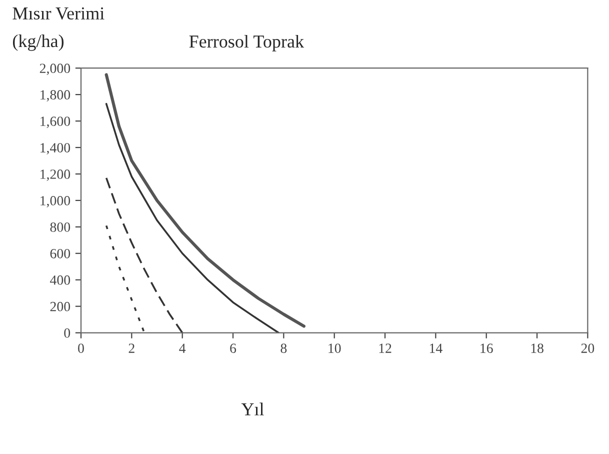 The image size is (609, 454). I want to click on y-tick-label: 1,400, so click(55, 148).